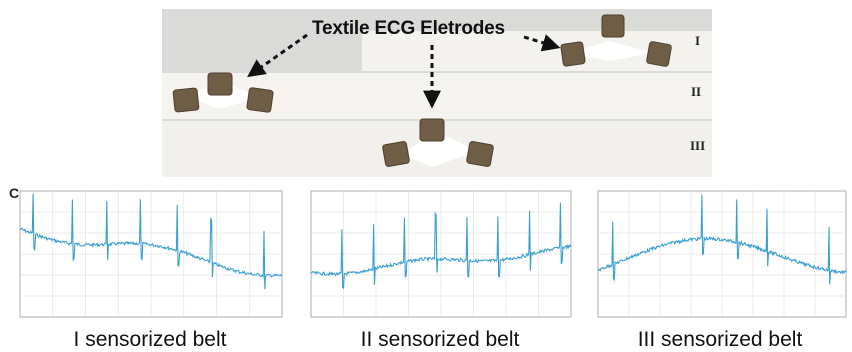 The width and height of the screenshot is (852, 352). What do you see at coordinates (720, 339) in the screenshot?
I see `caption-belt-iii: III sensorized belt` at bounding box center [720, 339].